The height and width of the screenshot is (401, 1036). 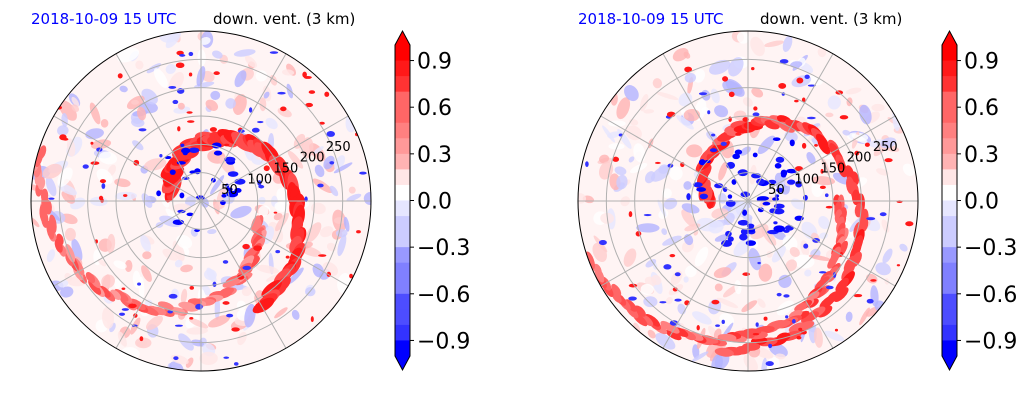 I want to click on ring-label-100: 100, so click(x=806, y=179).